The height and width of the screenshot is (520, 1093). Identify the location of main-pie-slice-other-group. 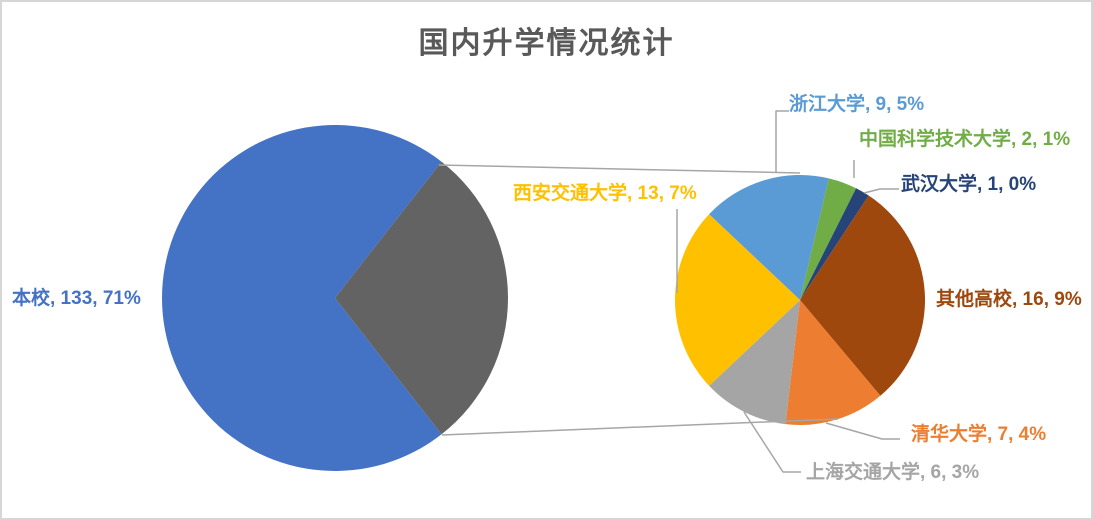
(422, 298).